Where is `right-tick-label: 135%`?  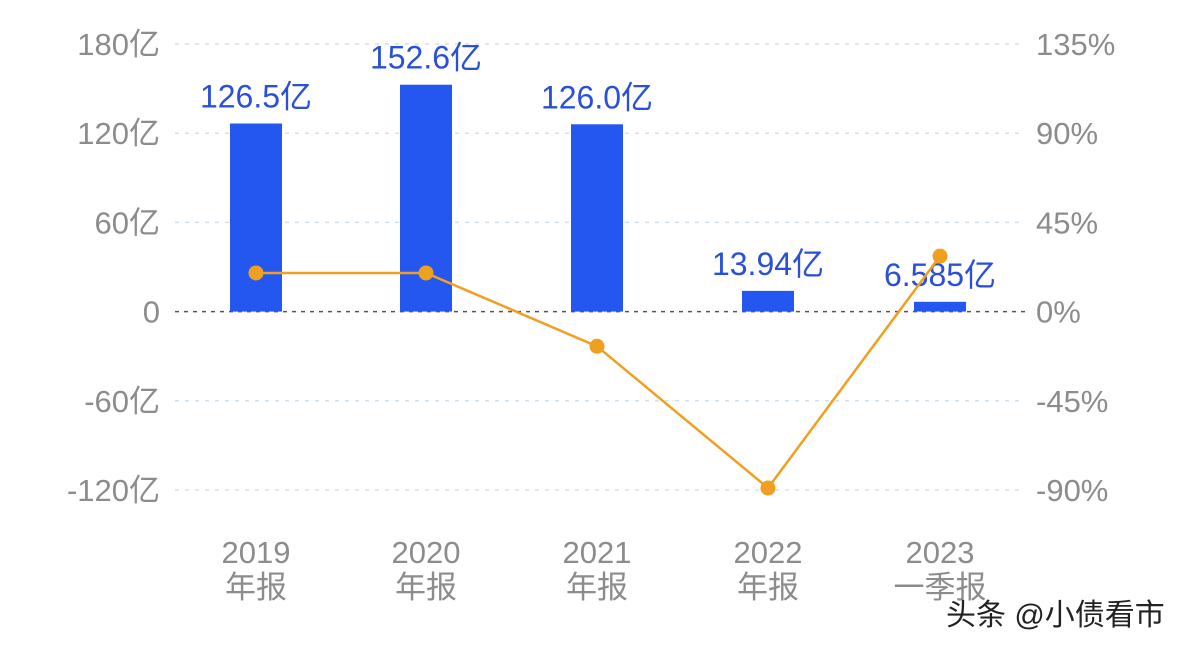
right-tick-label: 135% is located at coordinates (1075, 44).